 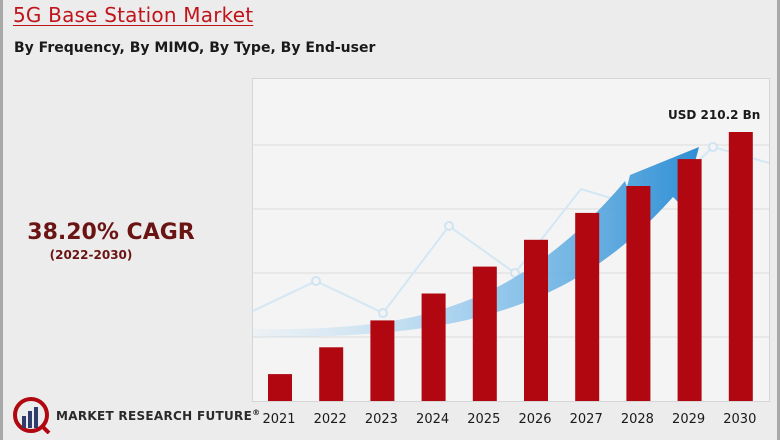 What do you see at coordinates (331, 374) in the screenshot?
I see `bar-2022` at bounding box center [331, 374].